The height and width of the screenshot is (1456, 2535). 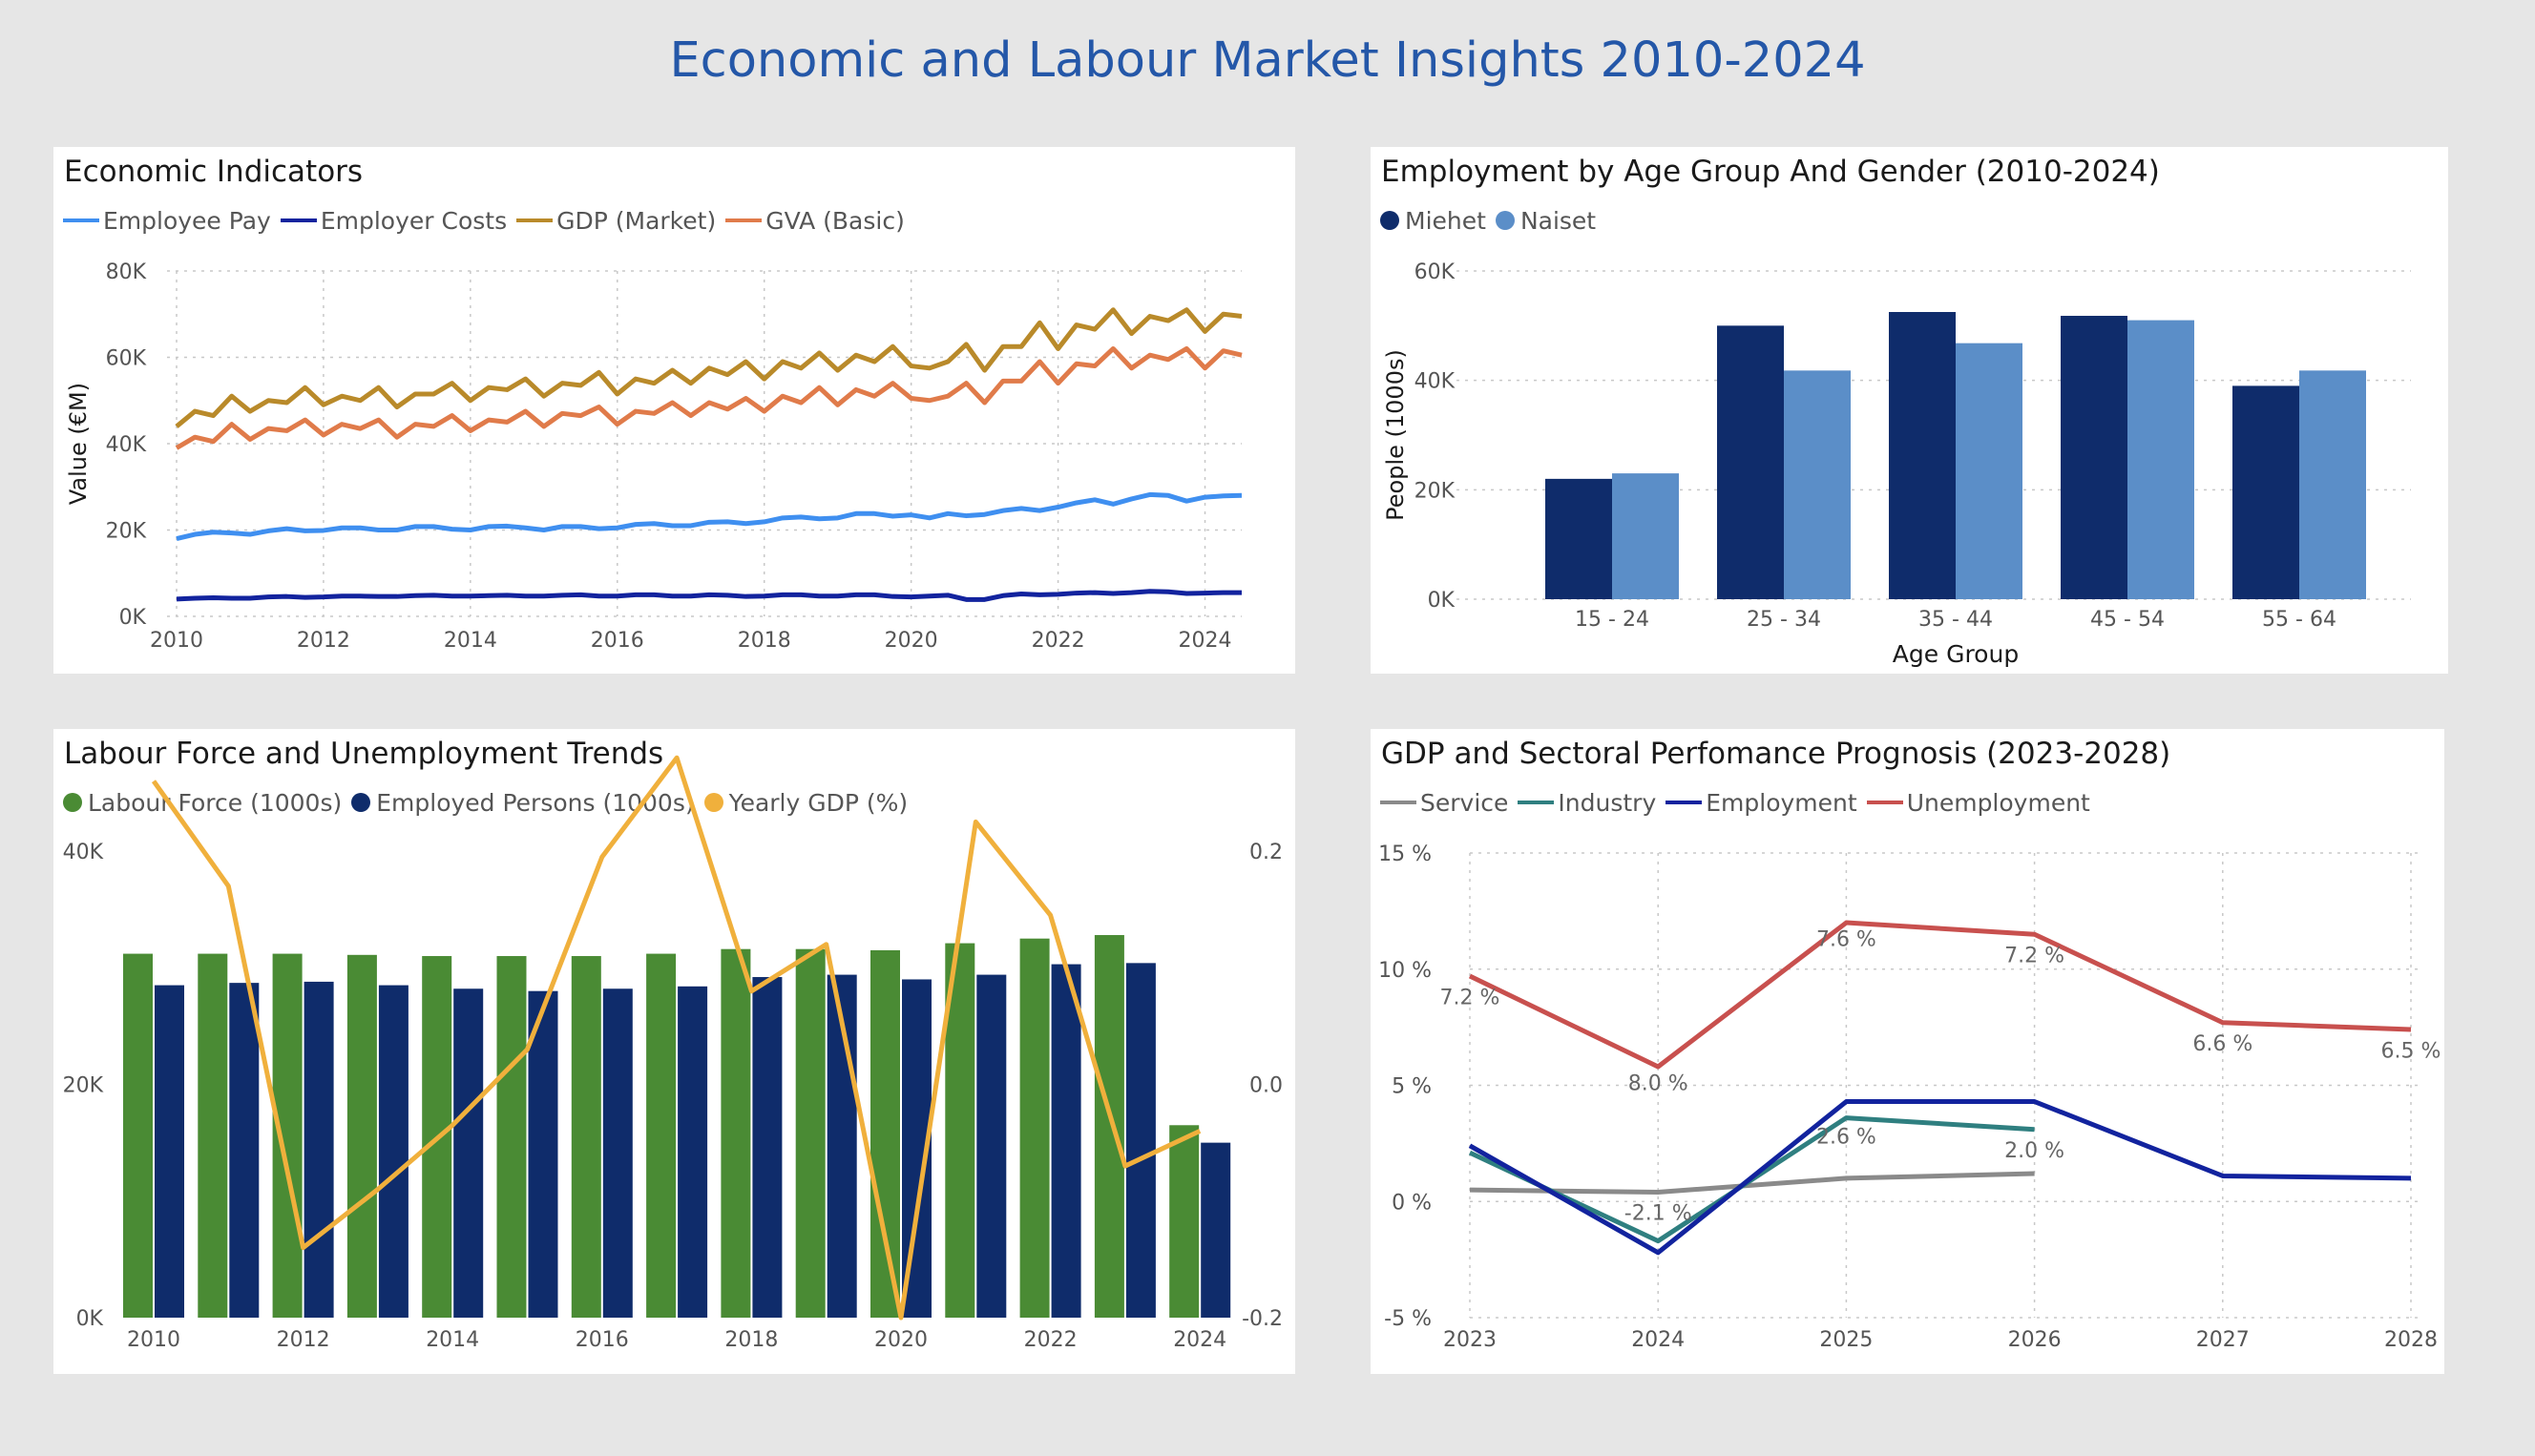 I want to click on legend-item: Naiset, so click(x=1546, y=221).